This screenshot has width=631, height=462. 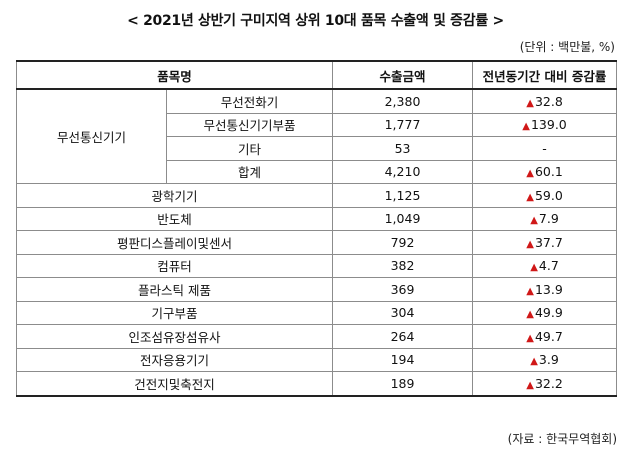 I want to click on change-cell: ▲59.0, so click(x=545, y=195).